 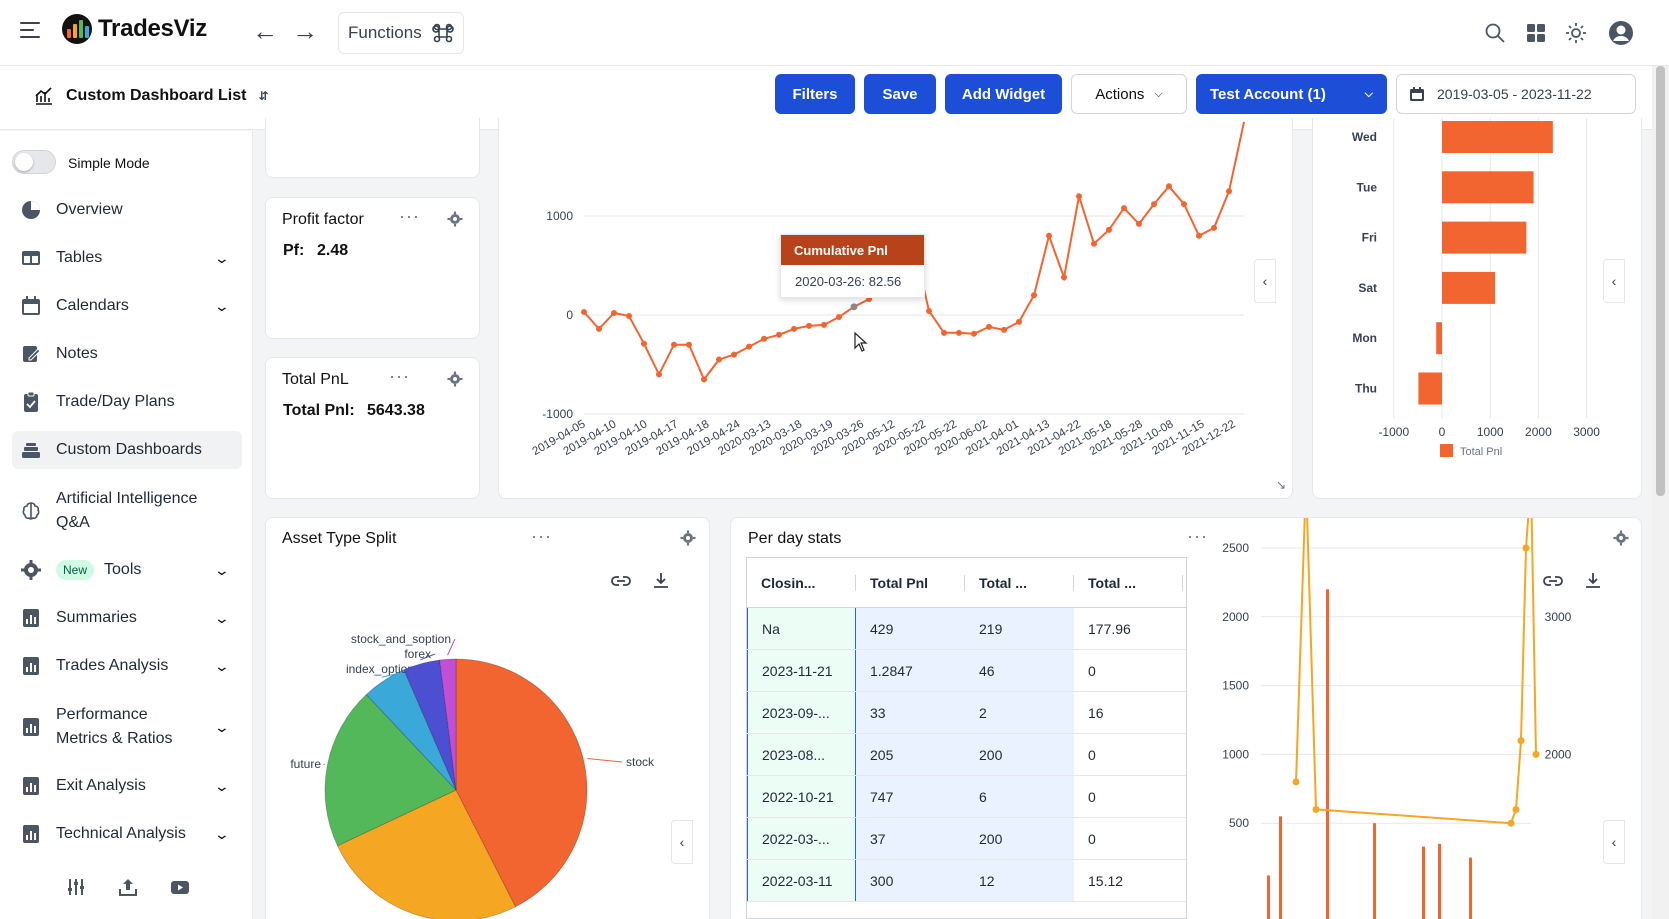 What do you see at coordinates (801, 670) in the screenshot?
I see `table-cell: 2023-11-21` at bounding box center [801, 670].